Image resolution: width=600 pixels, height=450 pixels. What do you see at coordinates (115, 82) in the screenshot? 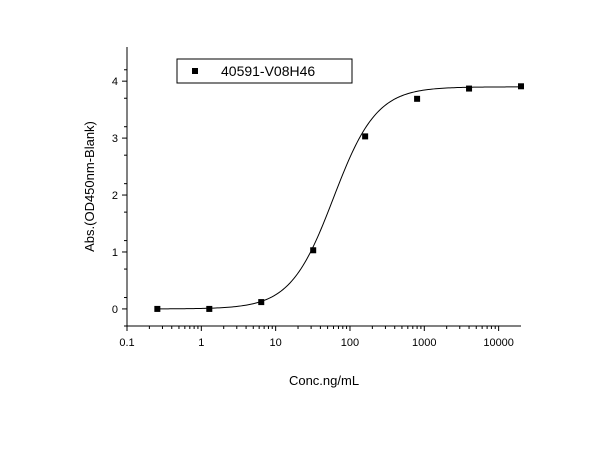
I see `y-tick-label: 4` at bounding box center [115, 82].